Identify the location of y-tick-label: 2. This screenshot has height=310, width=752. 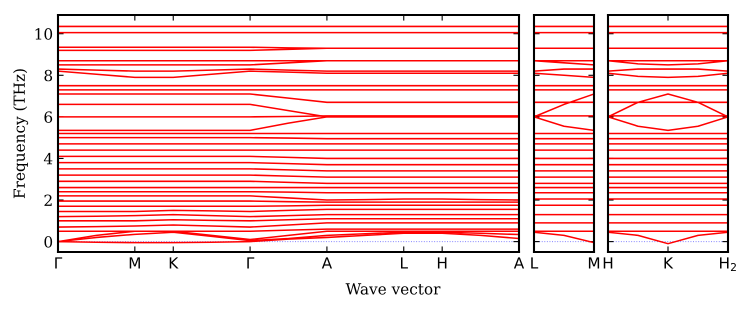
(48, 200).